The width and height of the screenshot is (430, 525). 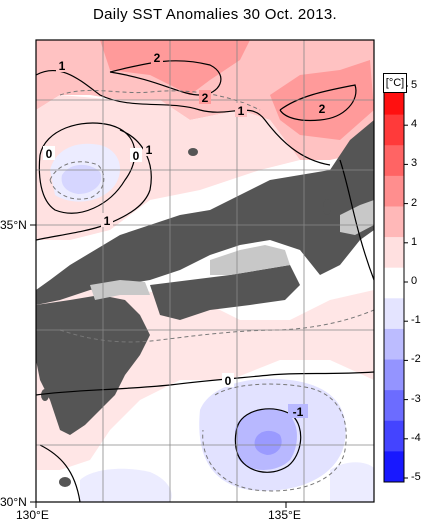 What do you see at coordinates (352, 482) in the screenshot?
I see `cool-region-southeast` at bounding box center [352, 482].